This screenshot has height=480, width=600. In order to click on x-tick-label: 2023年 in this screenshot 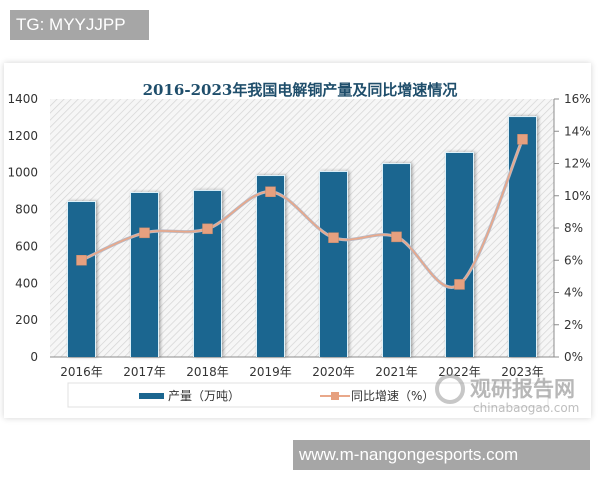, I will do `click(522, 372)`.